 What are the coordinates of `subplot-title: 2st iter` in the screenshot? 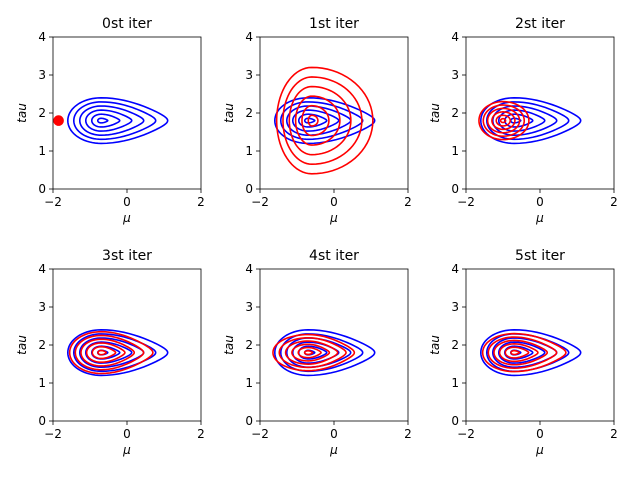 It's located at (540, 24).